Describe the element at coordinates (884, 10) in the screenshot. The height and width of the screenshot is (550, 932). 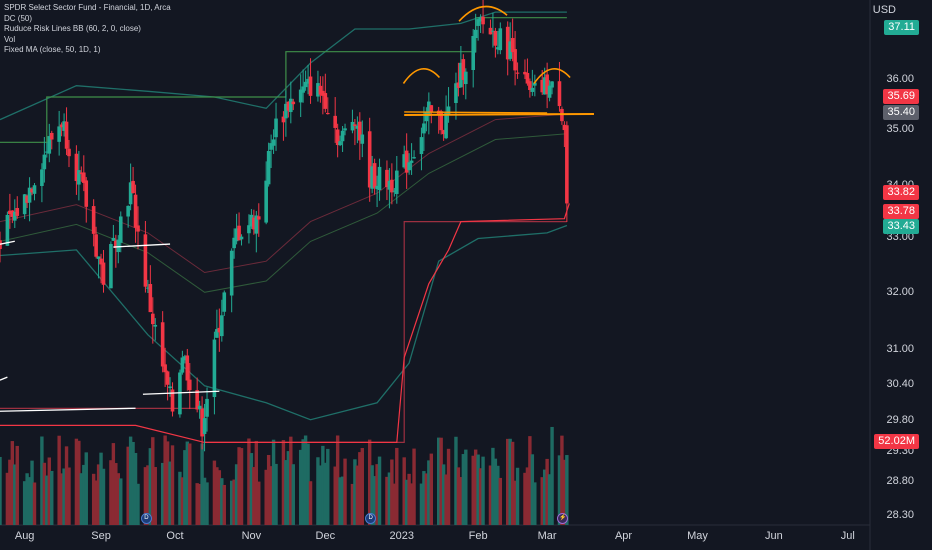
I see `currency-label: USD` at that location.